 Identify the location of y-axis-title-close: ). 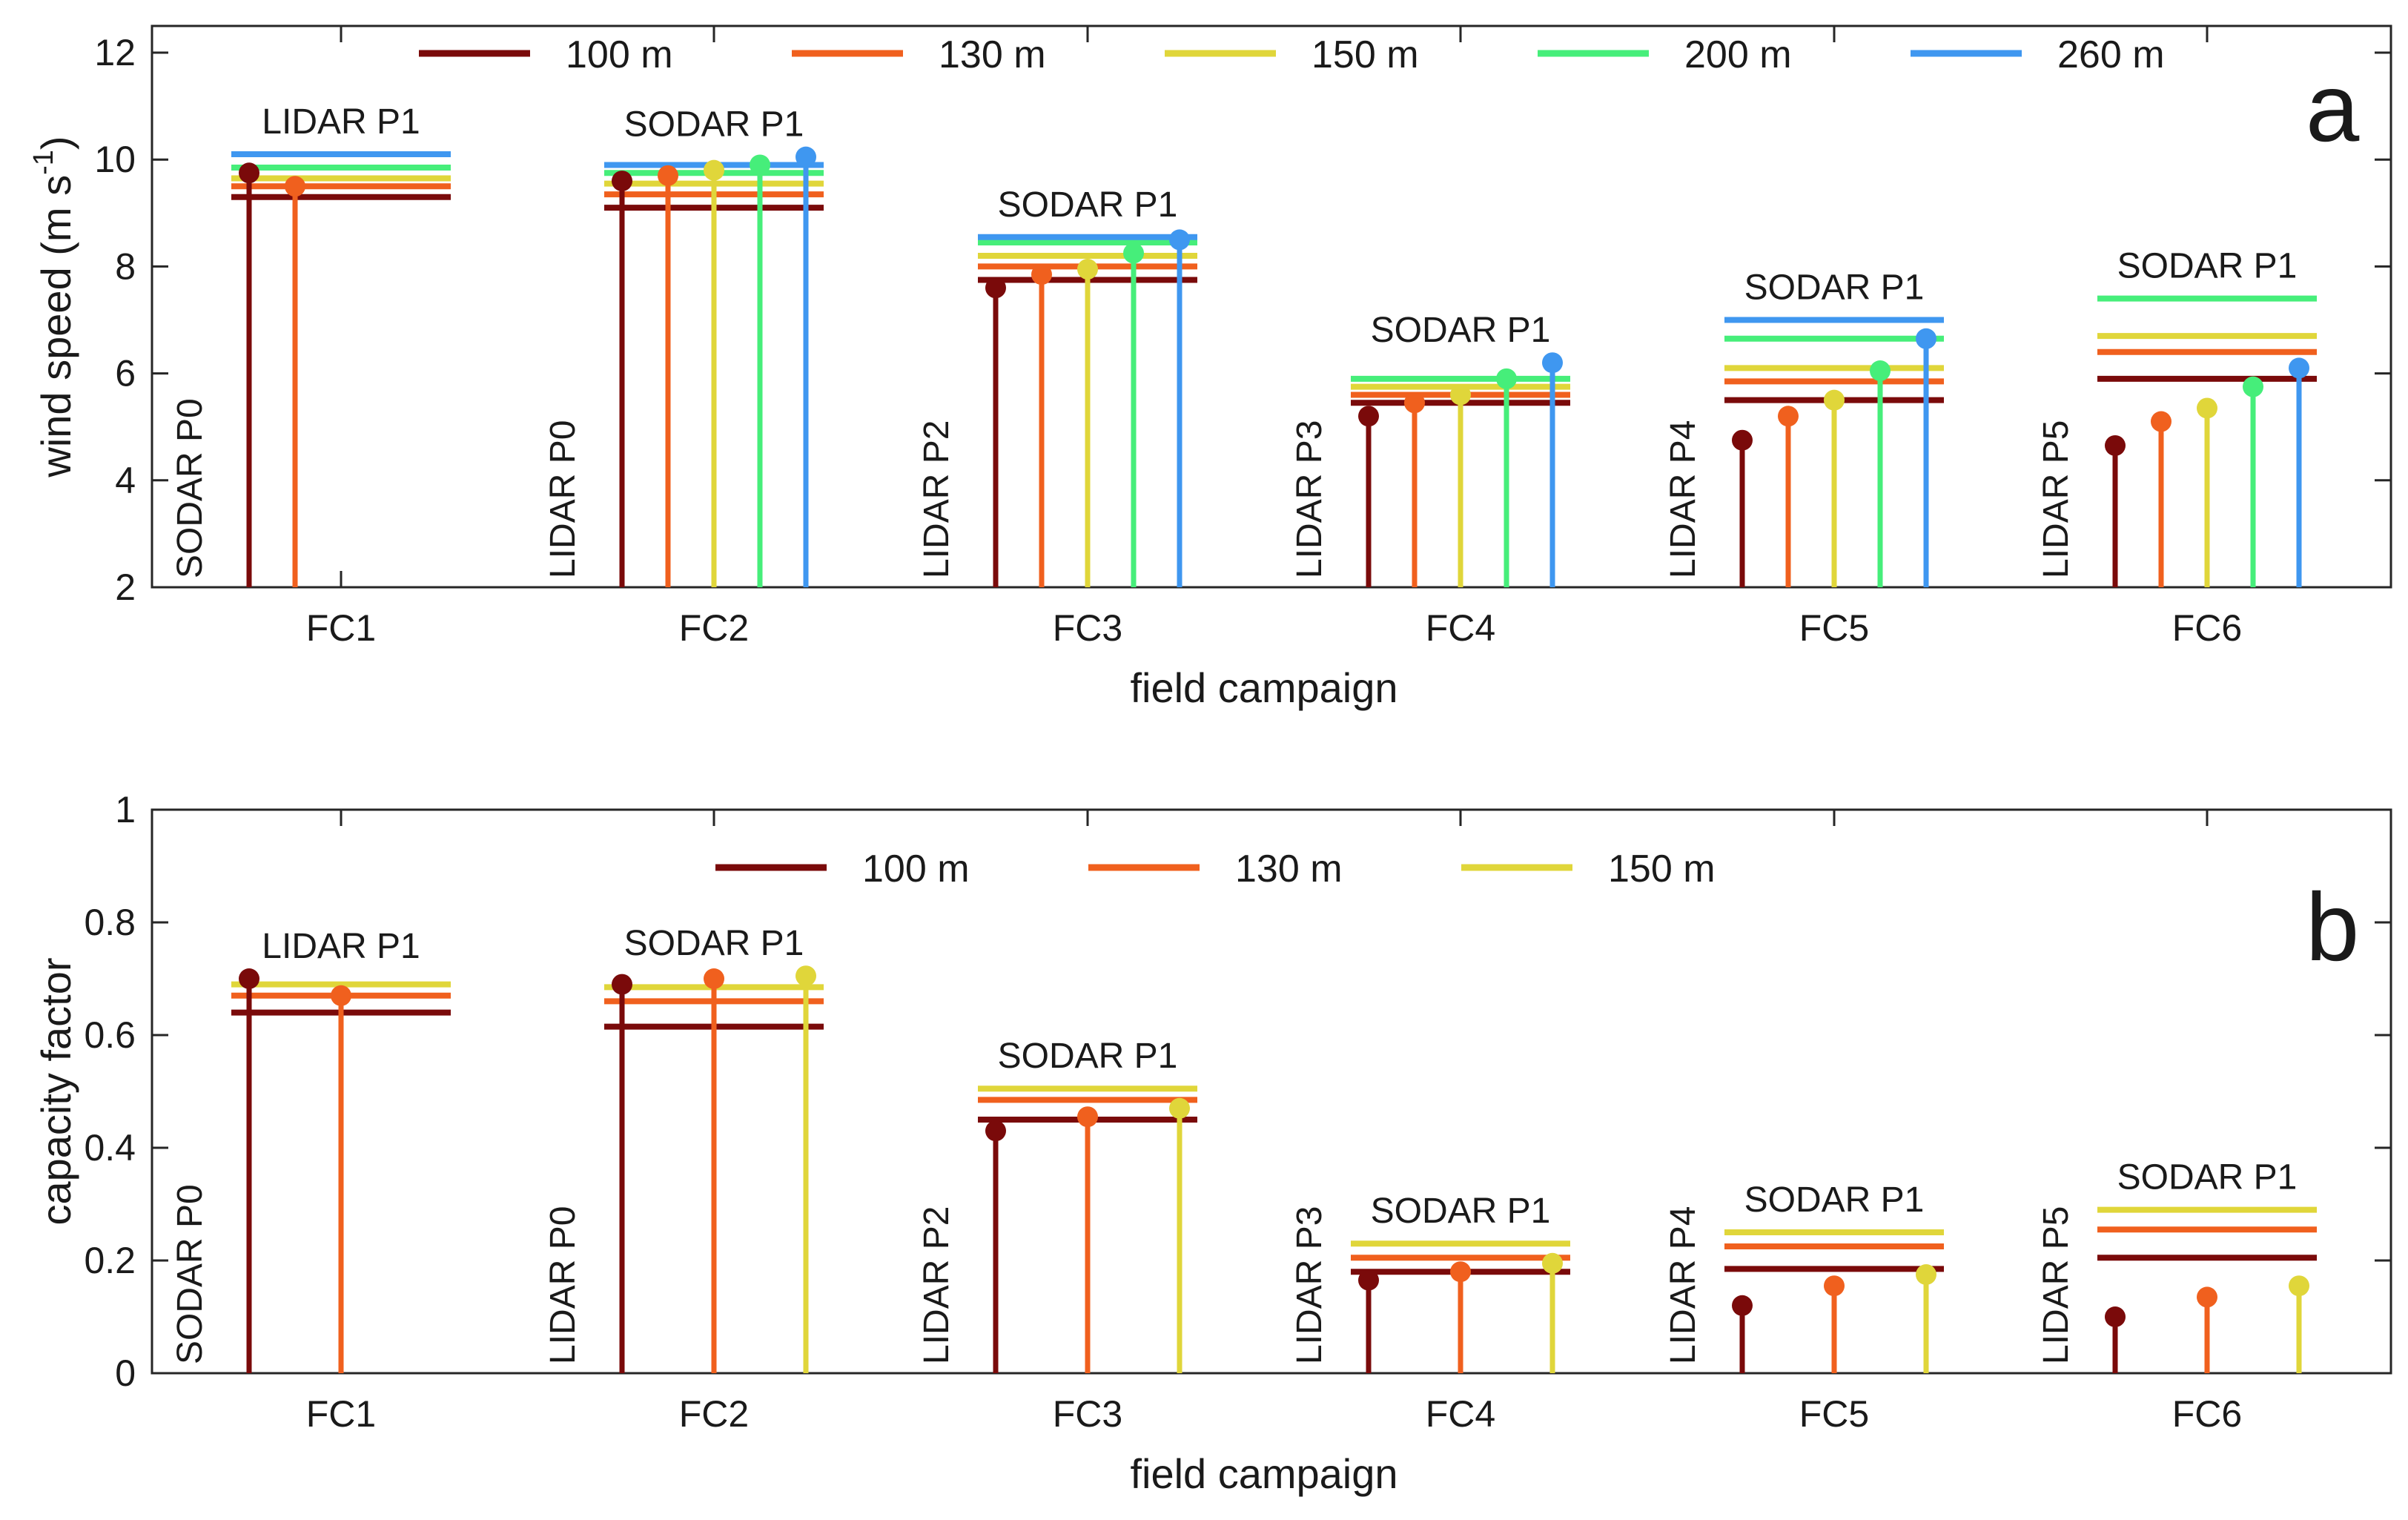
(56, 143).